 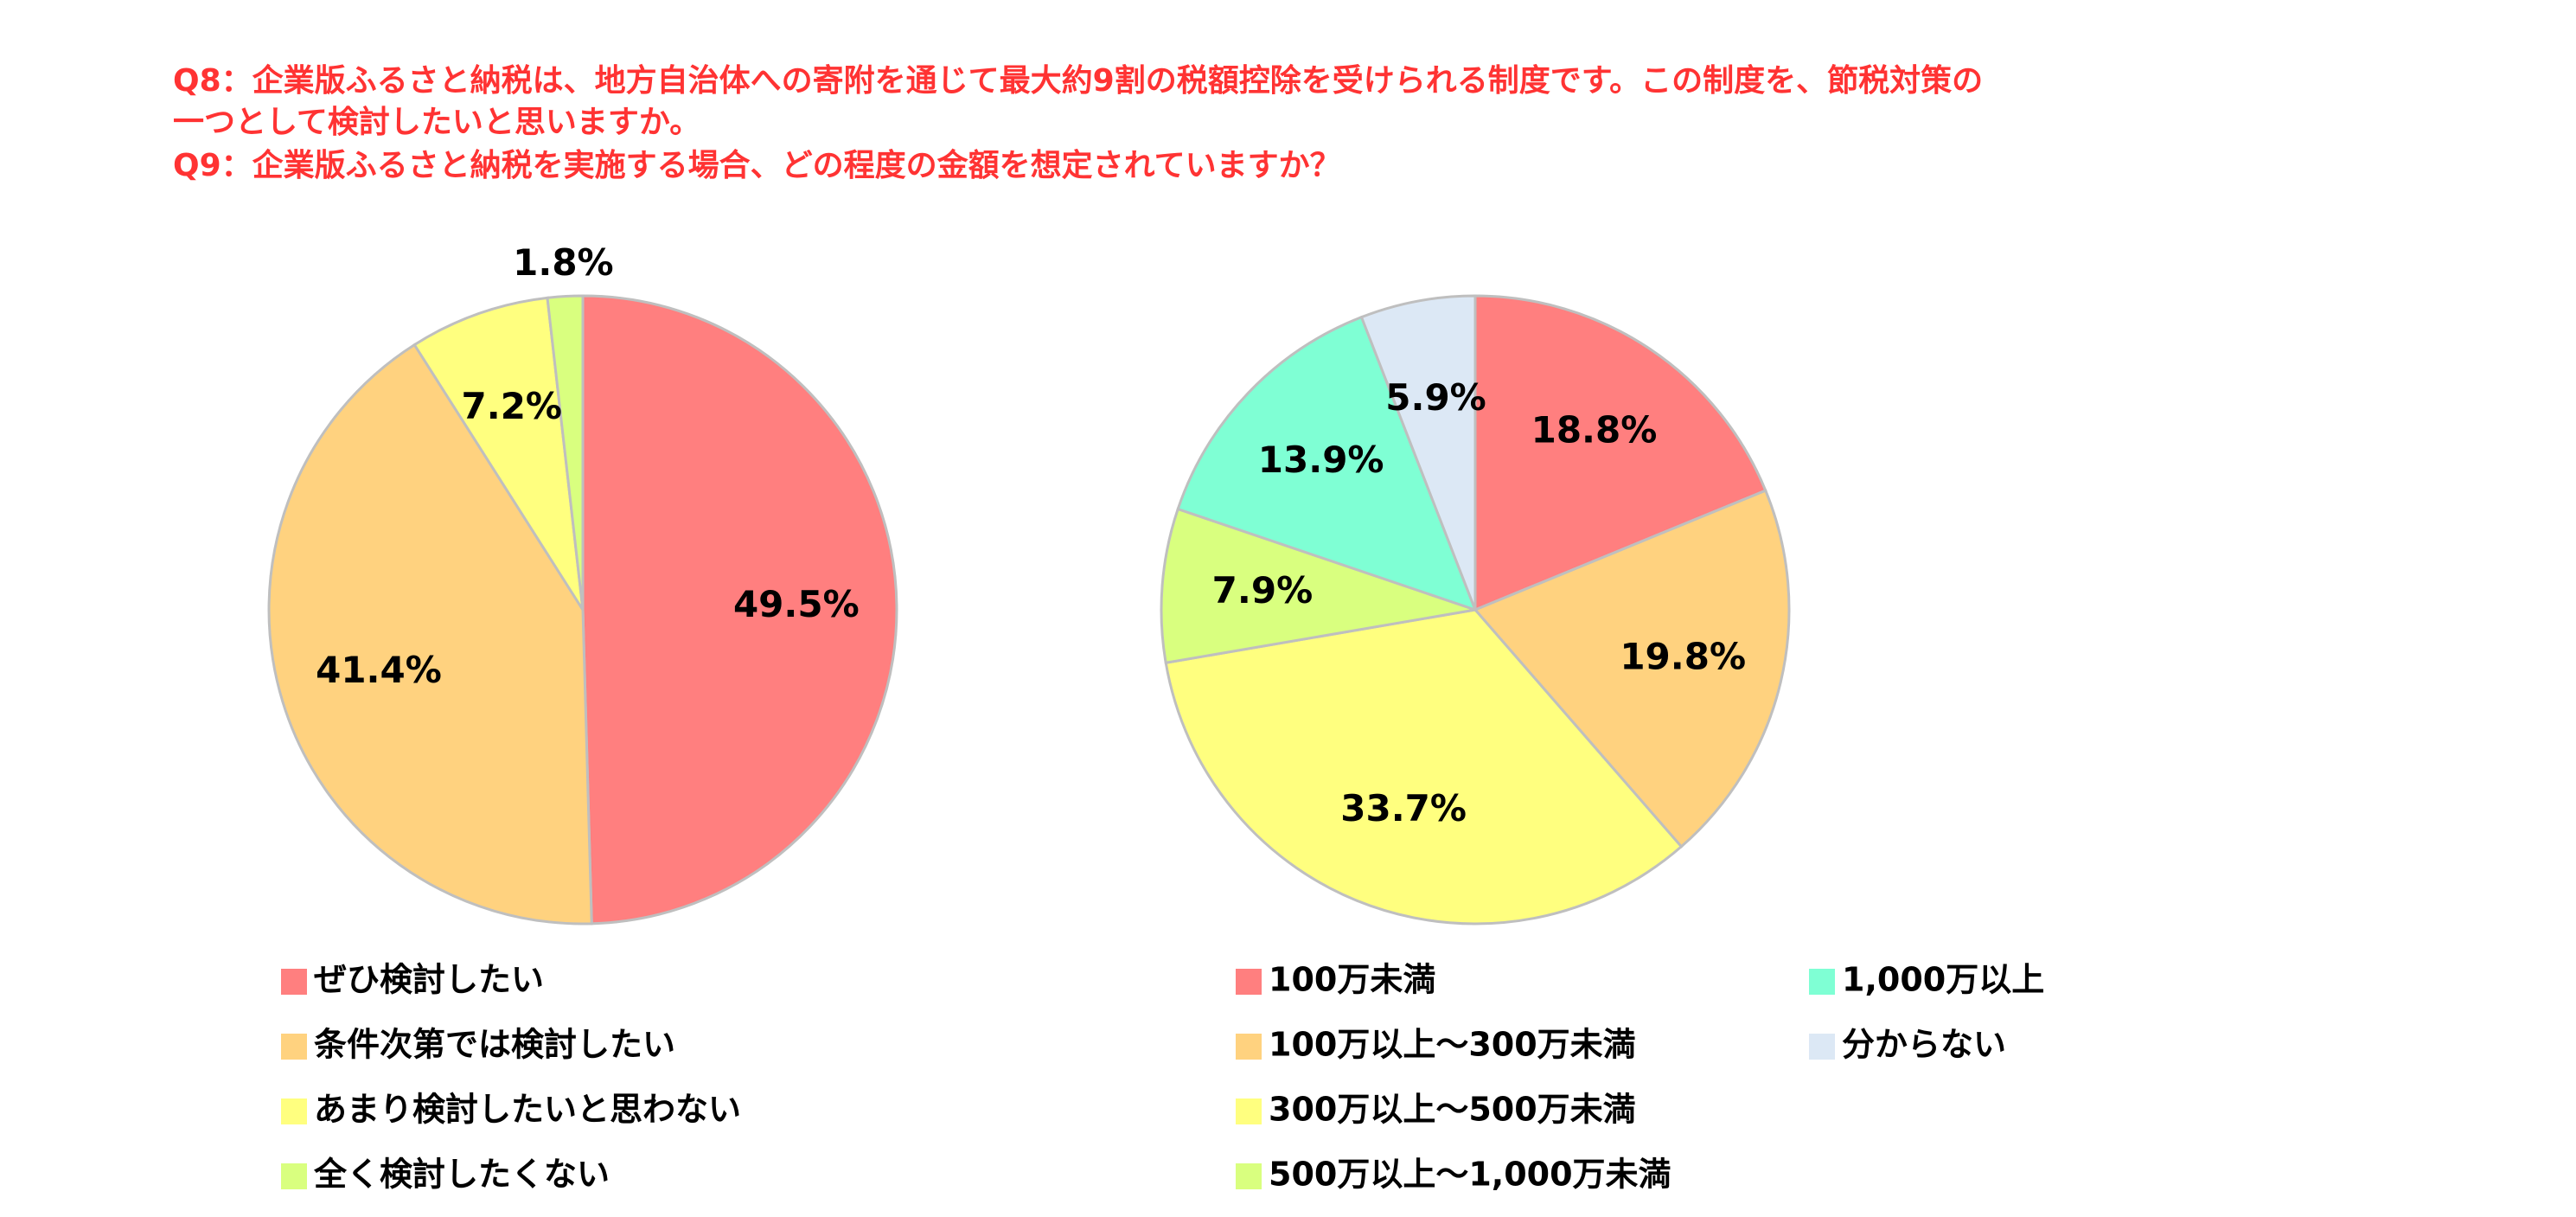 I want to click on legend-label: ぜひ検討したい, so click(x=429, y=980).